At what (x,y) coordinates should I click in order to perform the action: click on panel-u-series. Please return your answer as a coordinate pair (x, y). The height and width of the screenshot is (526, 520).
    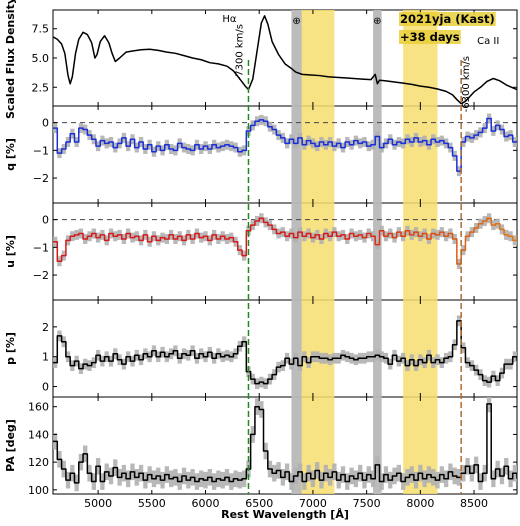
    Looking at the image, I should click on (285, 241).